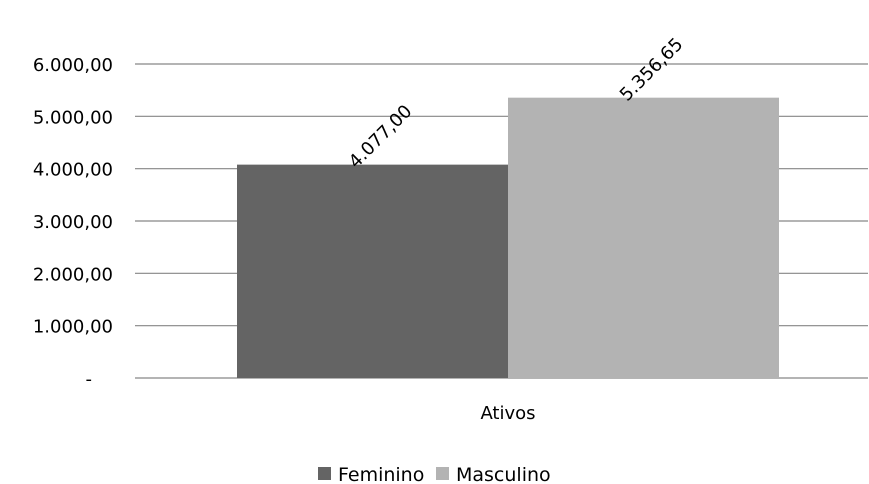 This screenshot has width=869, height=484. I want to click on y-tick-label-2: 2.000,00, so click(73, 274).